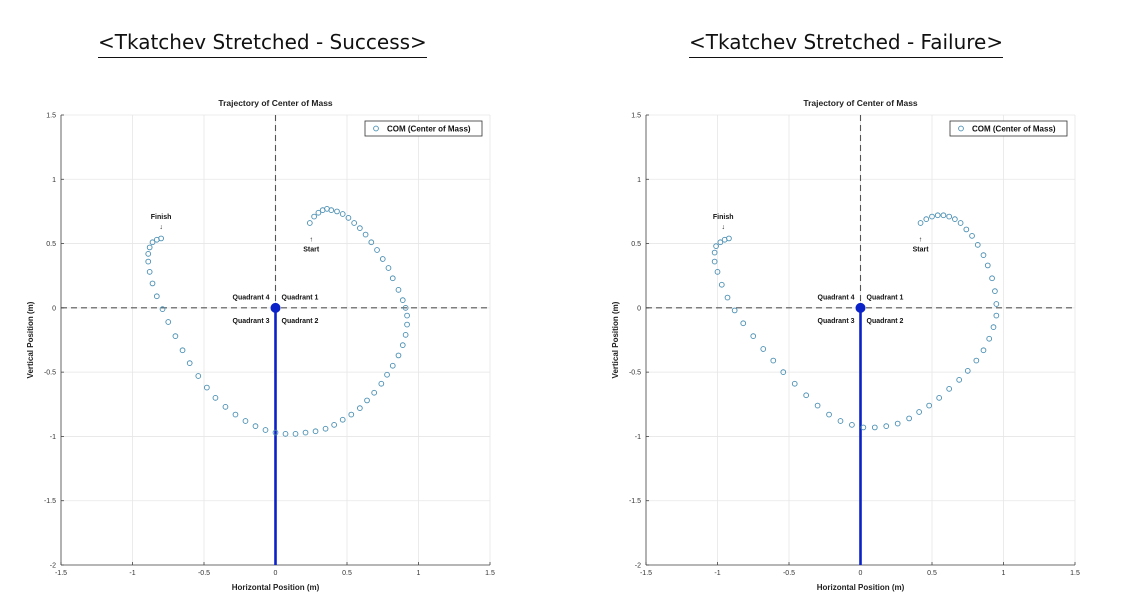  What do you see at coordinates (30, 339) in the screenshot?
I see `y-axis-label: Vertical Position (m)` at bounding box center [30, 339].